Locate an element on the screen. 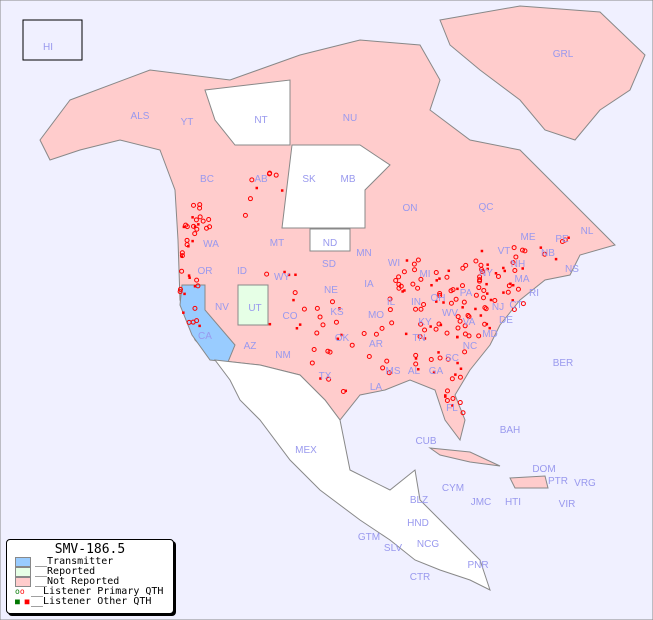  land-canada-north-white is located at coordinates (247, 112).